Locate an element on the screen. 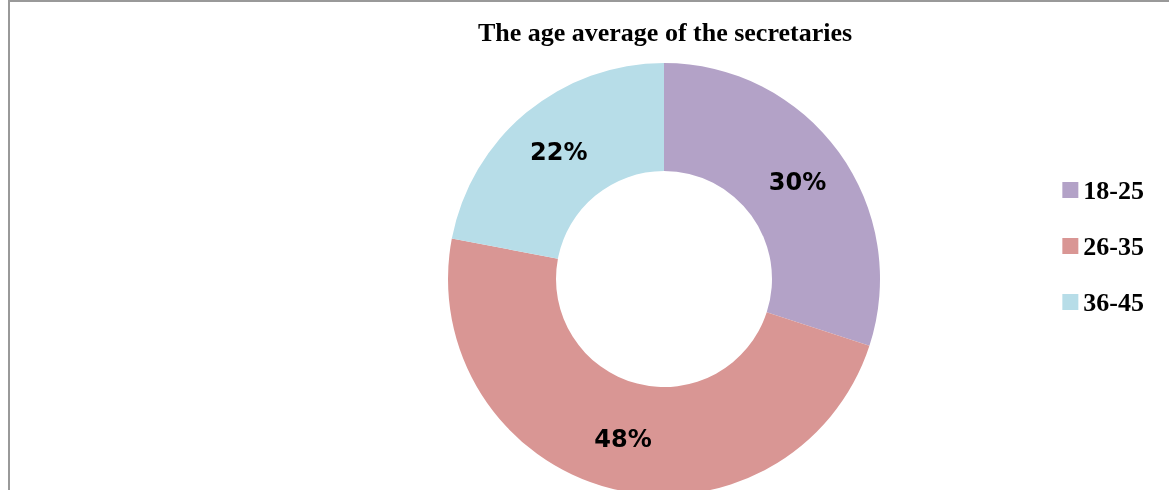 The height and width of the screenshot is (490, 1169). legend-label: 36-45 is located at coordinates (1114, 302).